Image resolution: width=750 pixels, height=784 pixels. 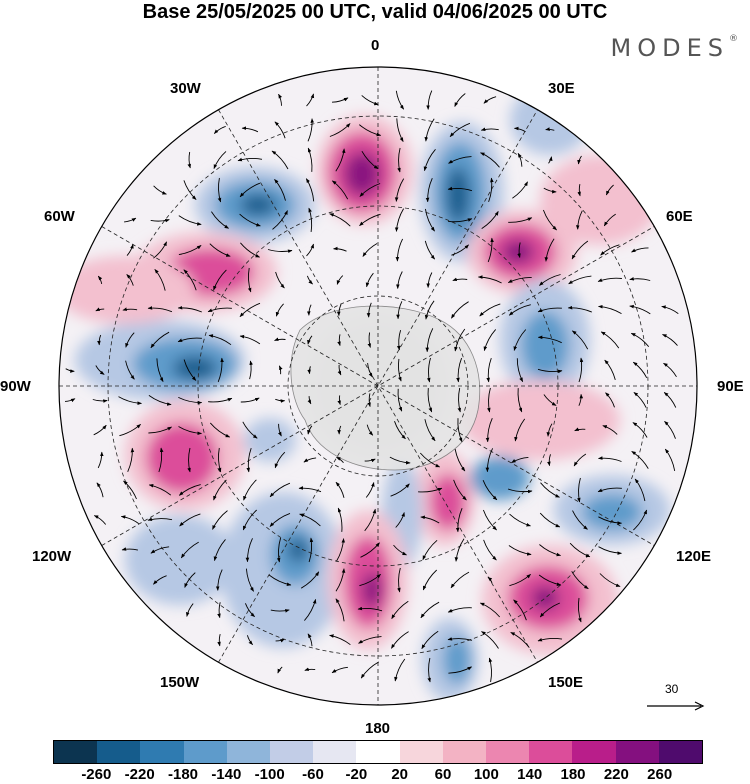 I want to click on lon-label-90e: 90E, so click(x=730, y=386).